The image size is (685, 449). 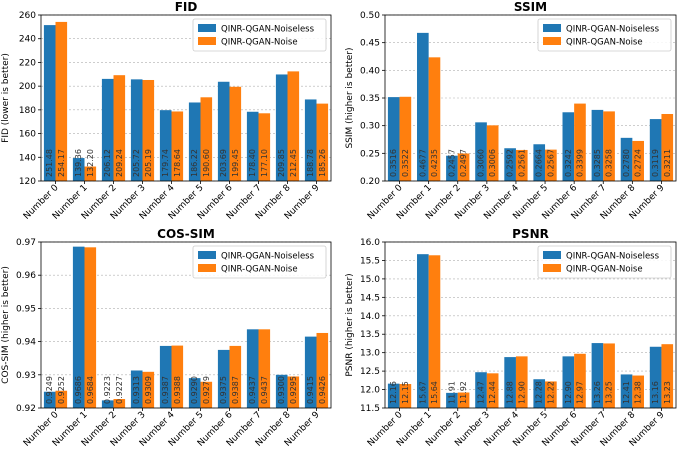 I want to click on bar-value-label: 0.2561, so click(x=521, y=163).